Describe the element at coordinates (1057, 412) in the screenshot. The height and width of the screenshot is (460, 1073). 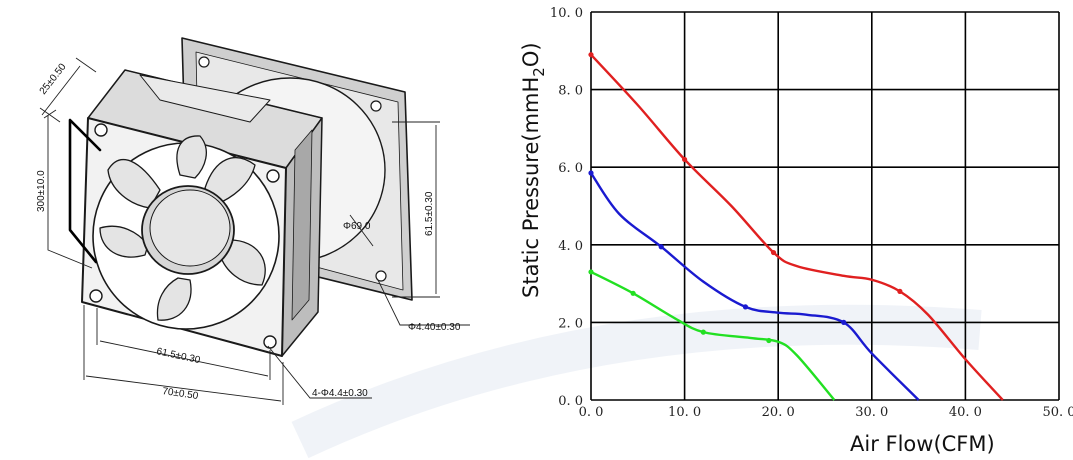
I see `x-tick-label: 50. 0` at that location.